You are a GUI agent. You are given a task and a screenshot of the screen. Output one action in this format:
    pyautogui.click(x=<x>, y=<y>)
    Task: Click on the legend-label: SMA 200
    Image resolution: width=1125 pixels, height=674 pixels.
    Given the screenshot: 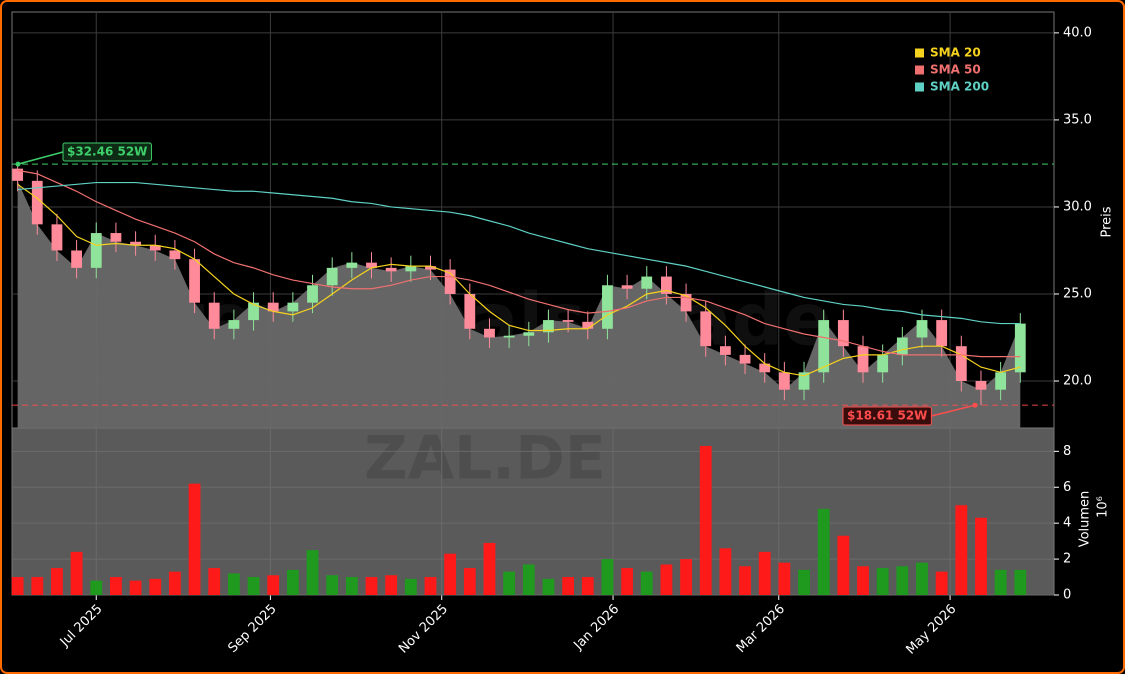 What is the action you would take?
    pyautogui.click(x=959, y=87)
    